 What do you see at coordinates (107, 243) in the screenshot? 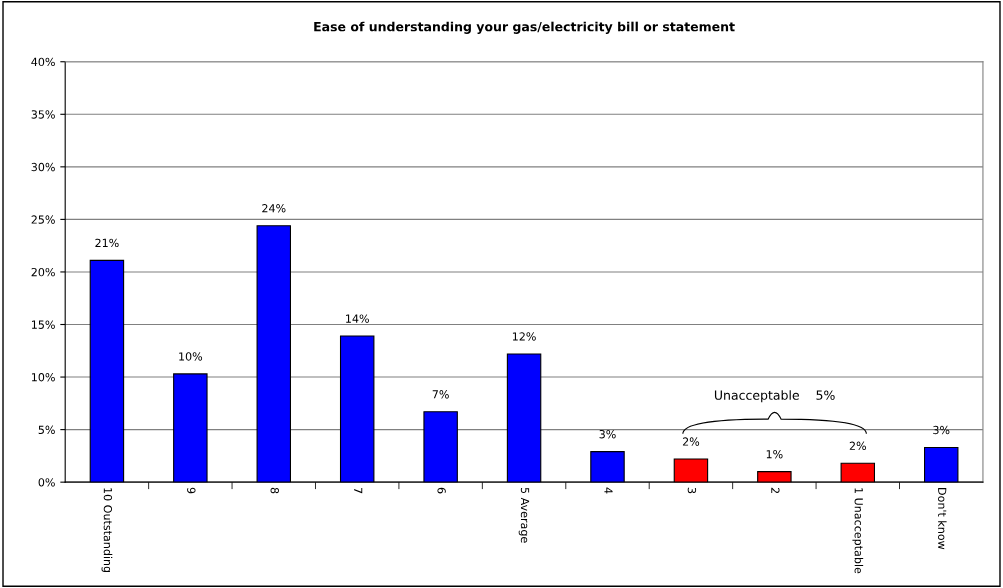
I see `data-label: 21%` at bounding box center [107, 243].